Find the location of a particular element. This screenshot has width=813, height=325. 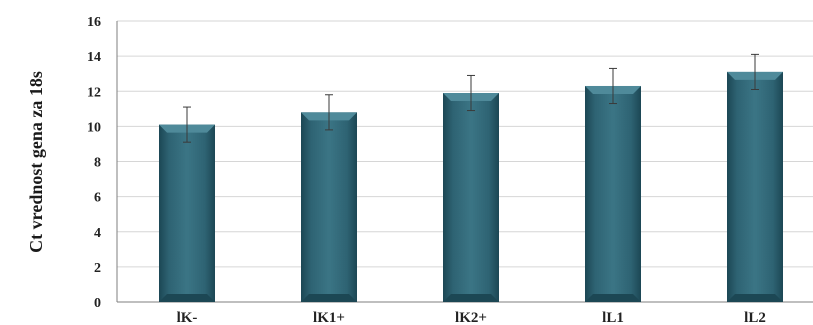

y-tick-label: 12 is located at coordinates (94, 92).